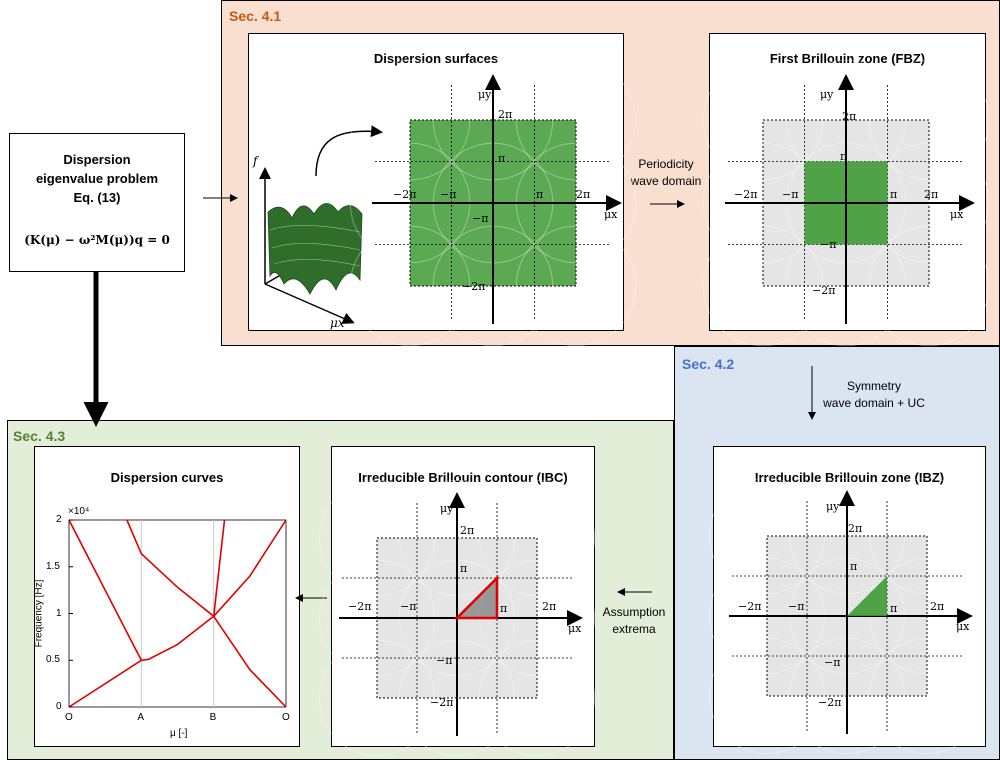  I want to click on panel-title: First Brillouin zone (FBZ), so click(847, 58).